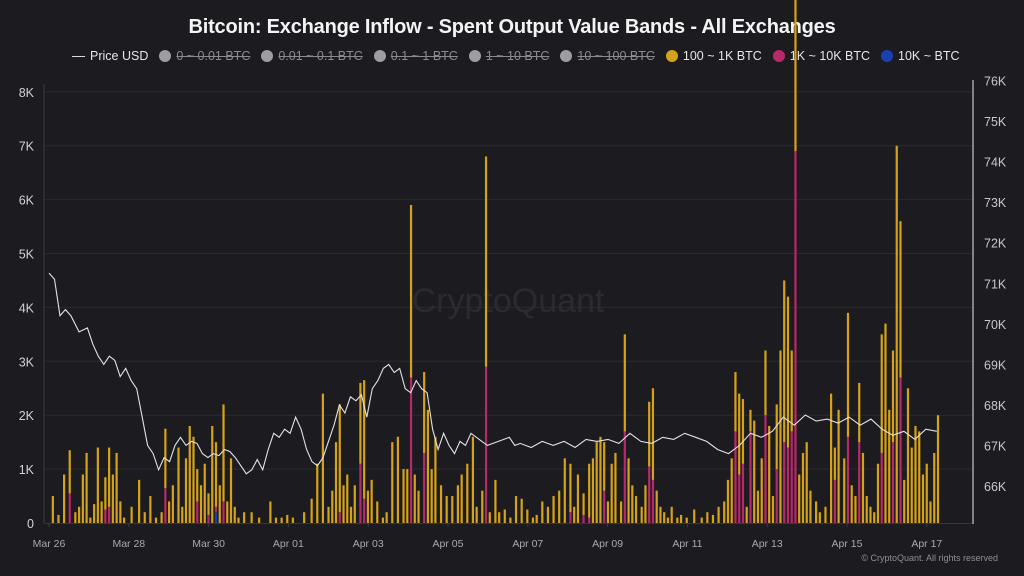 This screenshot has width=1024, height=576. Describe the element at coordinates (27, 147) in the screenshot. I see `y-left-tick: 7K` at that location.